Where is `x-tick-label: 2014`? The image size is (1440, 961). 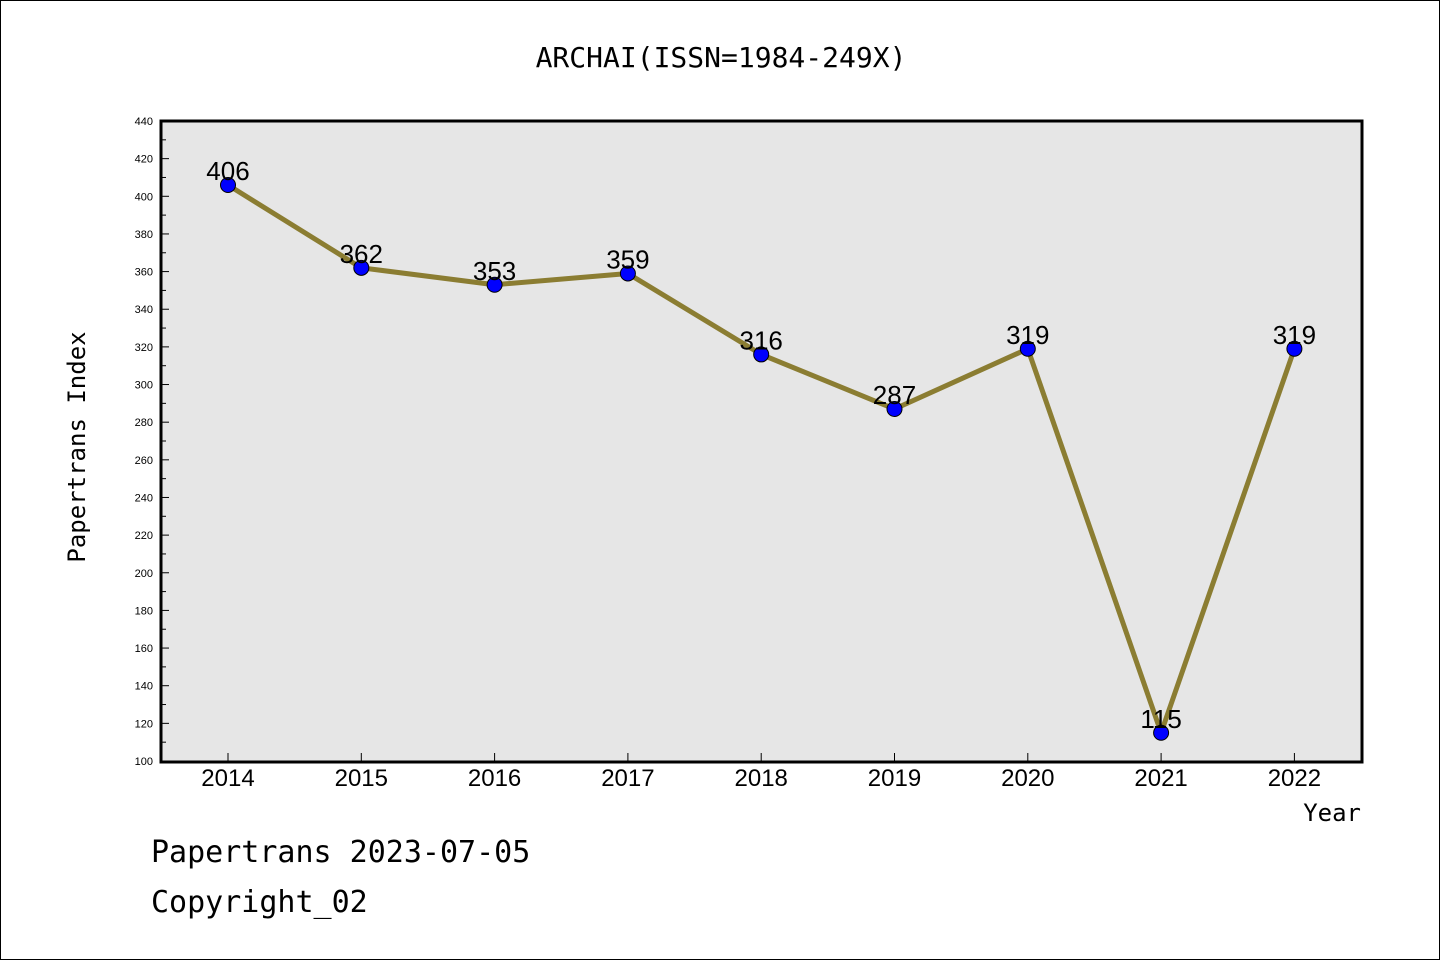
x-tick-label: 2014 is located at coordinates (227, 778).